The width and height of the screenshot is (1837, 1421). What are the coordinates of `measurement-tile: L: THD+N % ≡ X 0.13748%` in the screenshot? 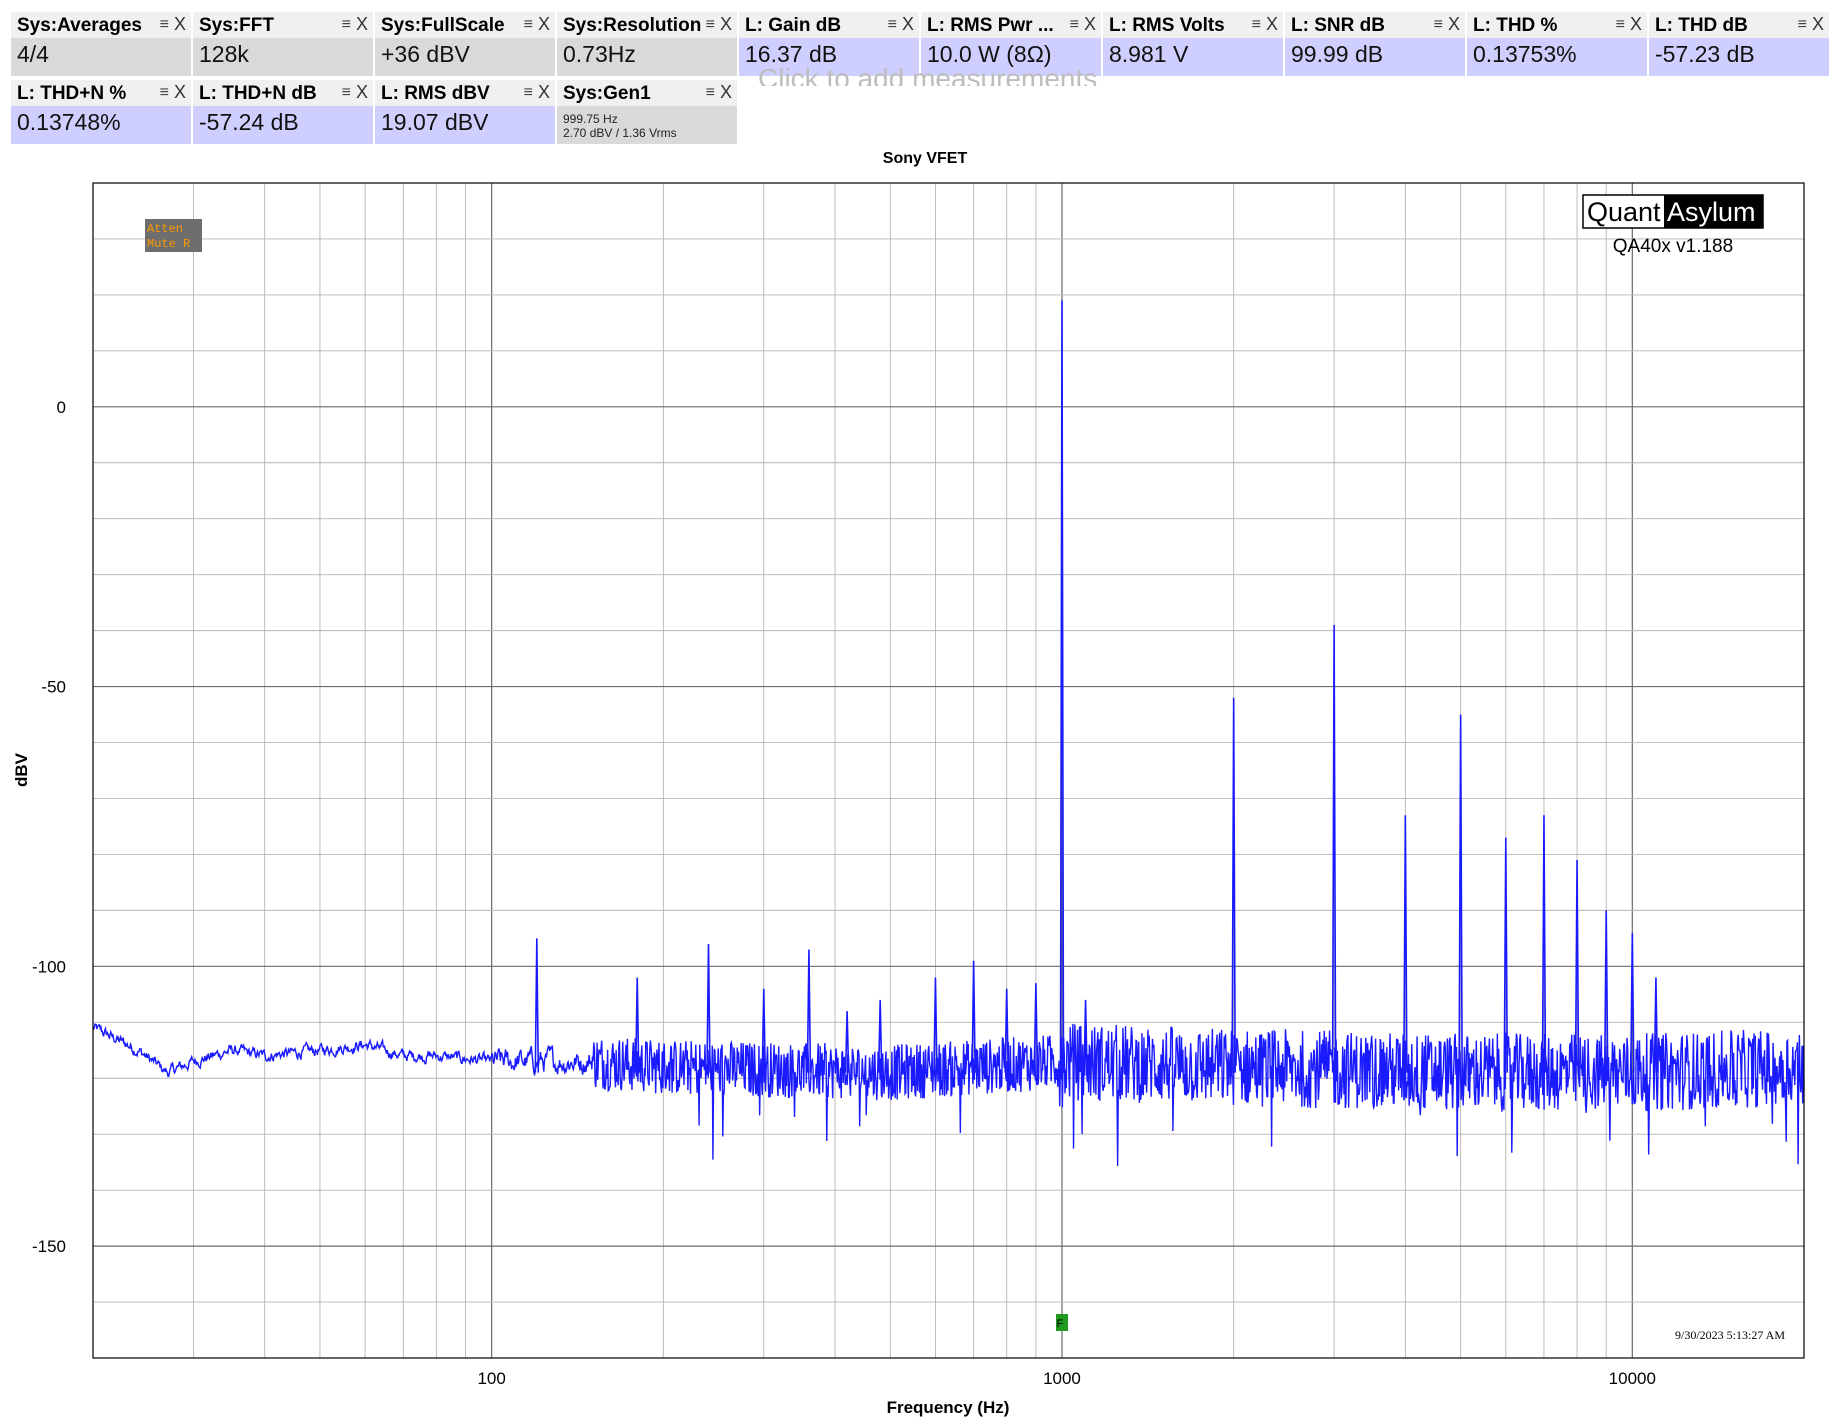 It's located at (101, 112).